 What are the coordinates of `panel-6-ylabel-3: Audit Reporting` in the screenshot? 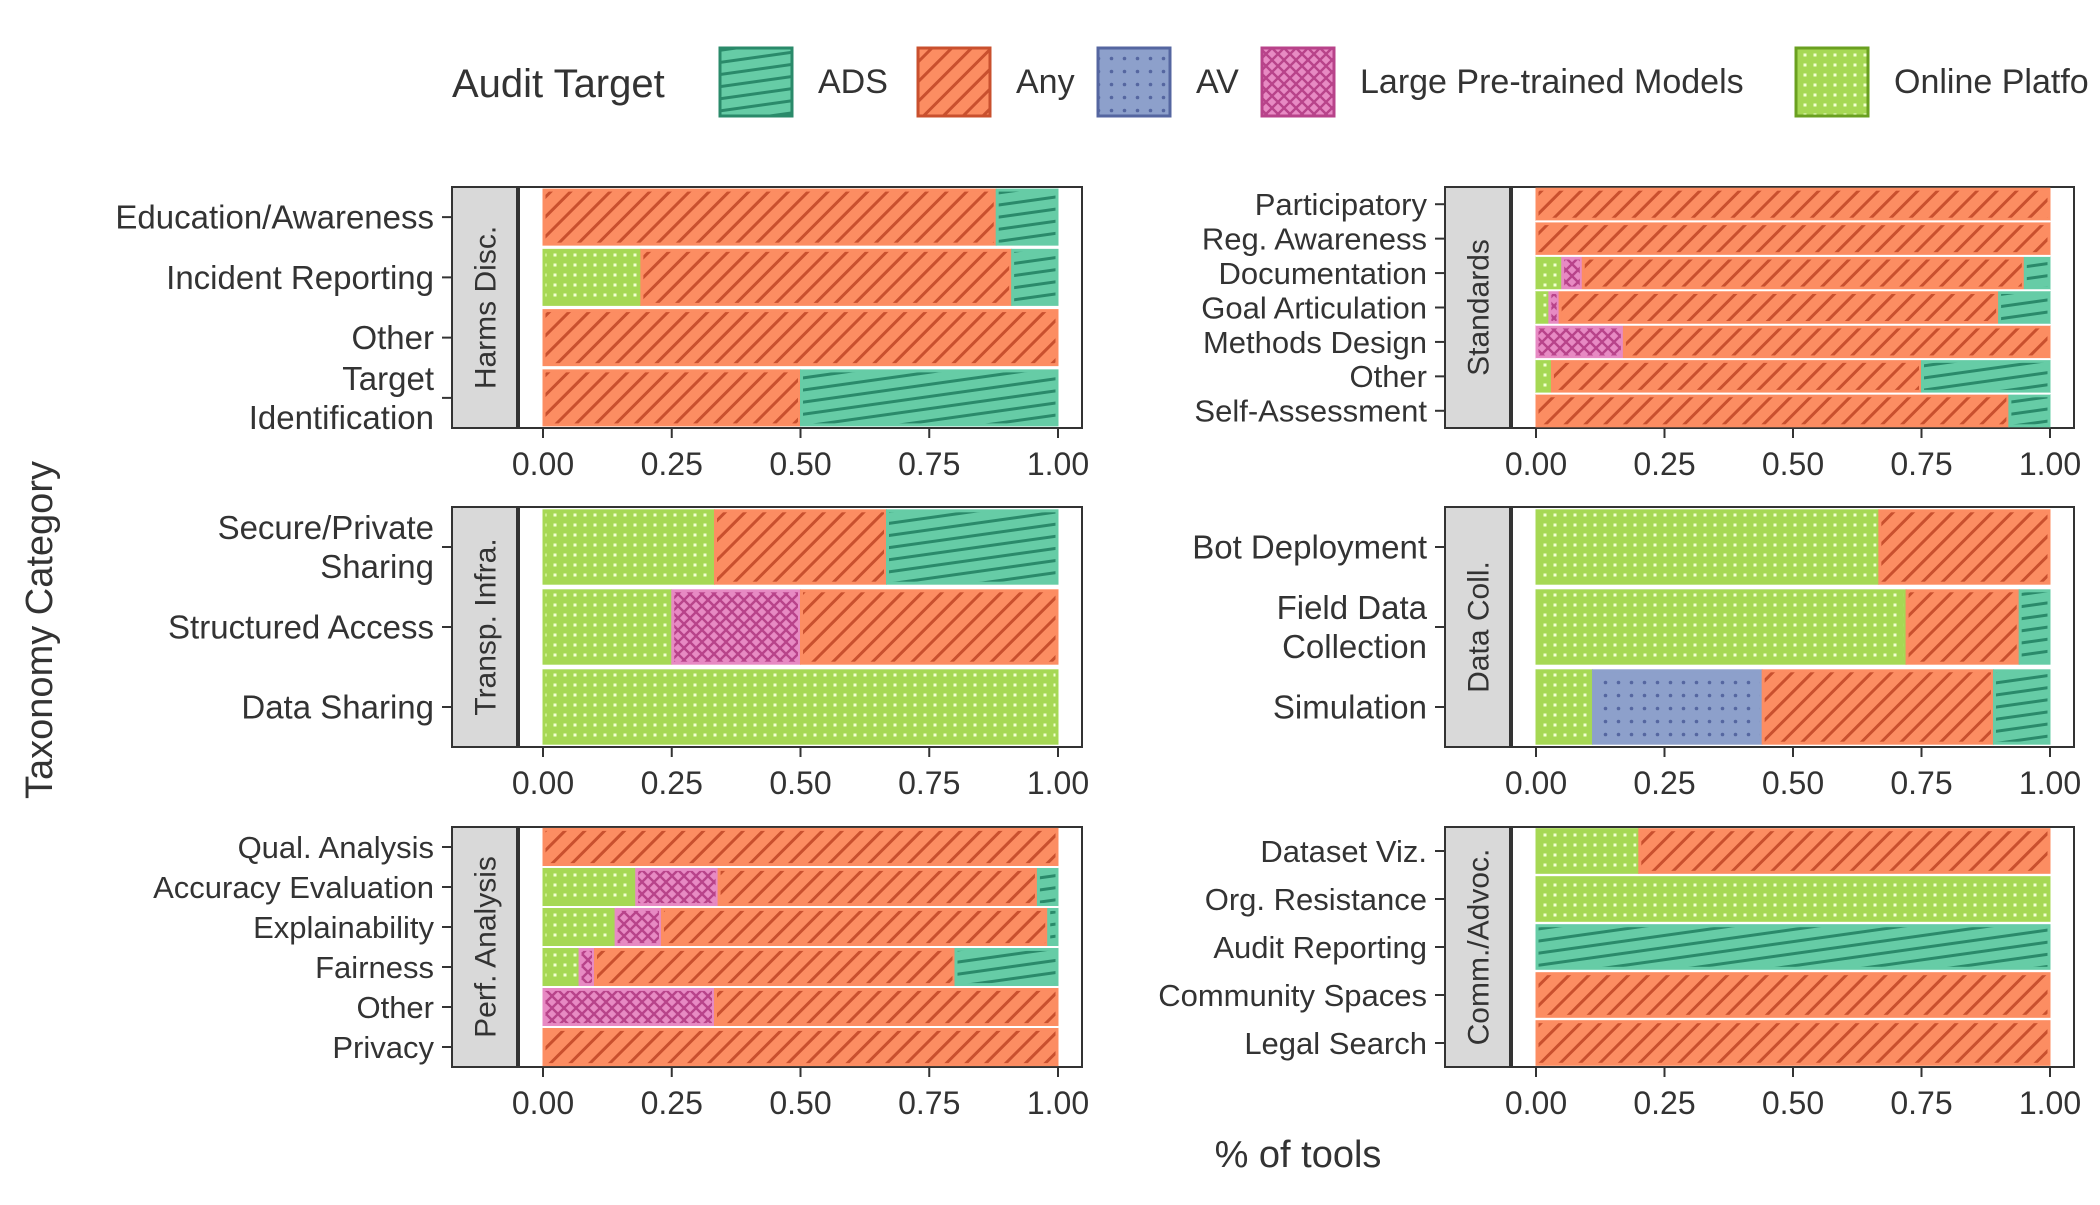 It's located at (1320, 947).